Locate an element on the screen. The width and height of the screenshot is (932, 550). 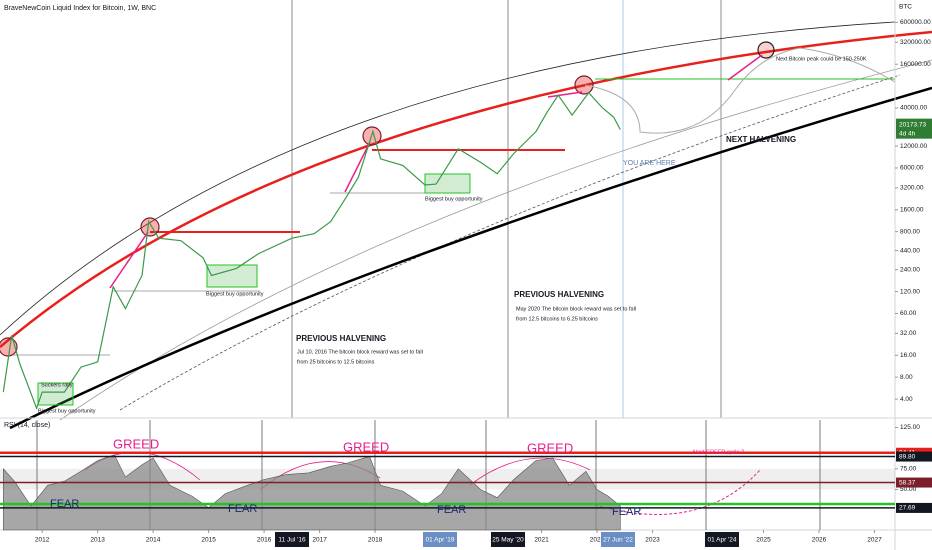
y-tick-label: 160000.00 is located at coordinates (915, 64).